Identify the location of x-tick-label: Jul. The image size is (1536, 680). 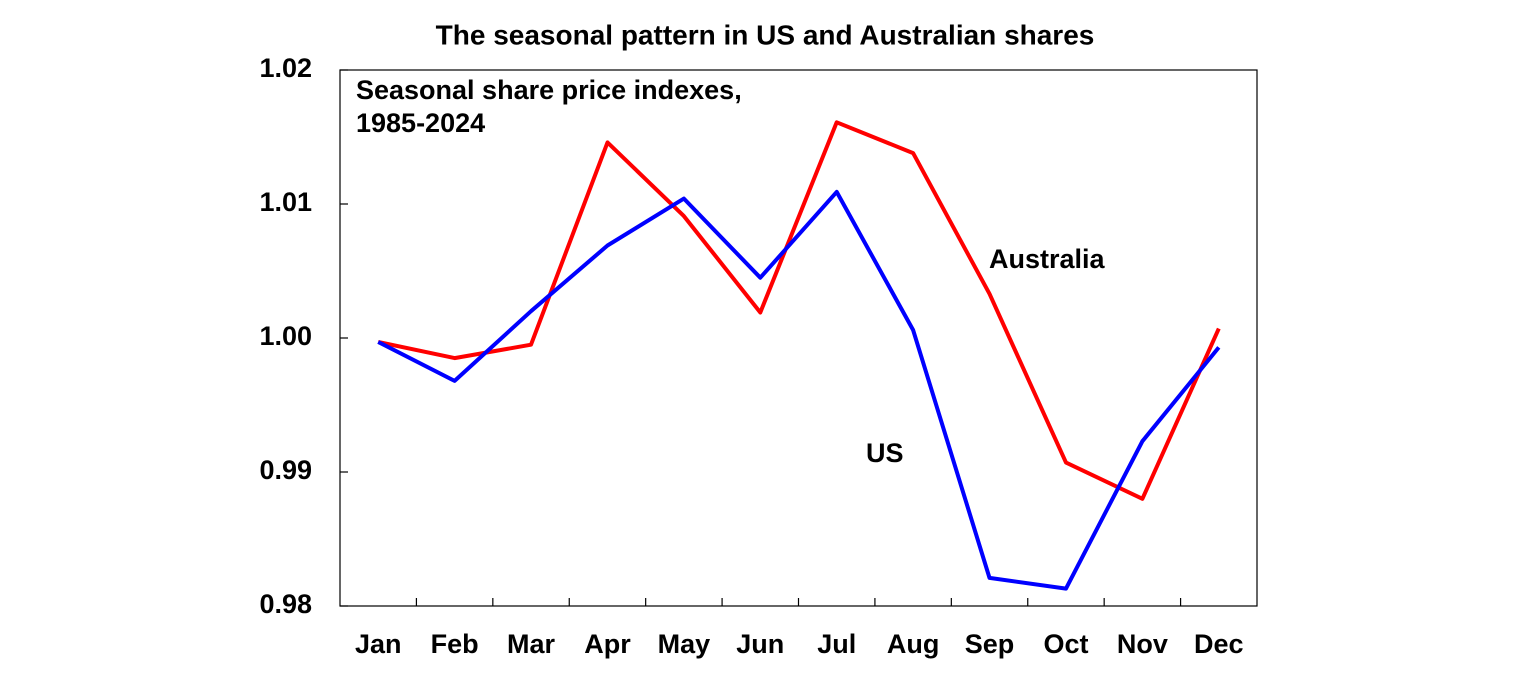
(836, 644).